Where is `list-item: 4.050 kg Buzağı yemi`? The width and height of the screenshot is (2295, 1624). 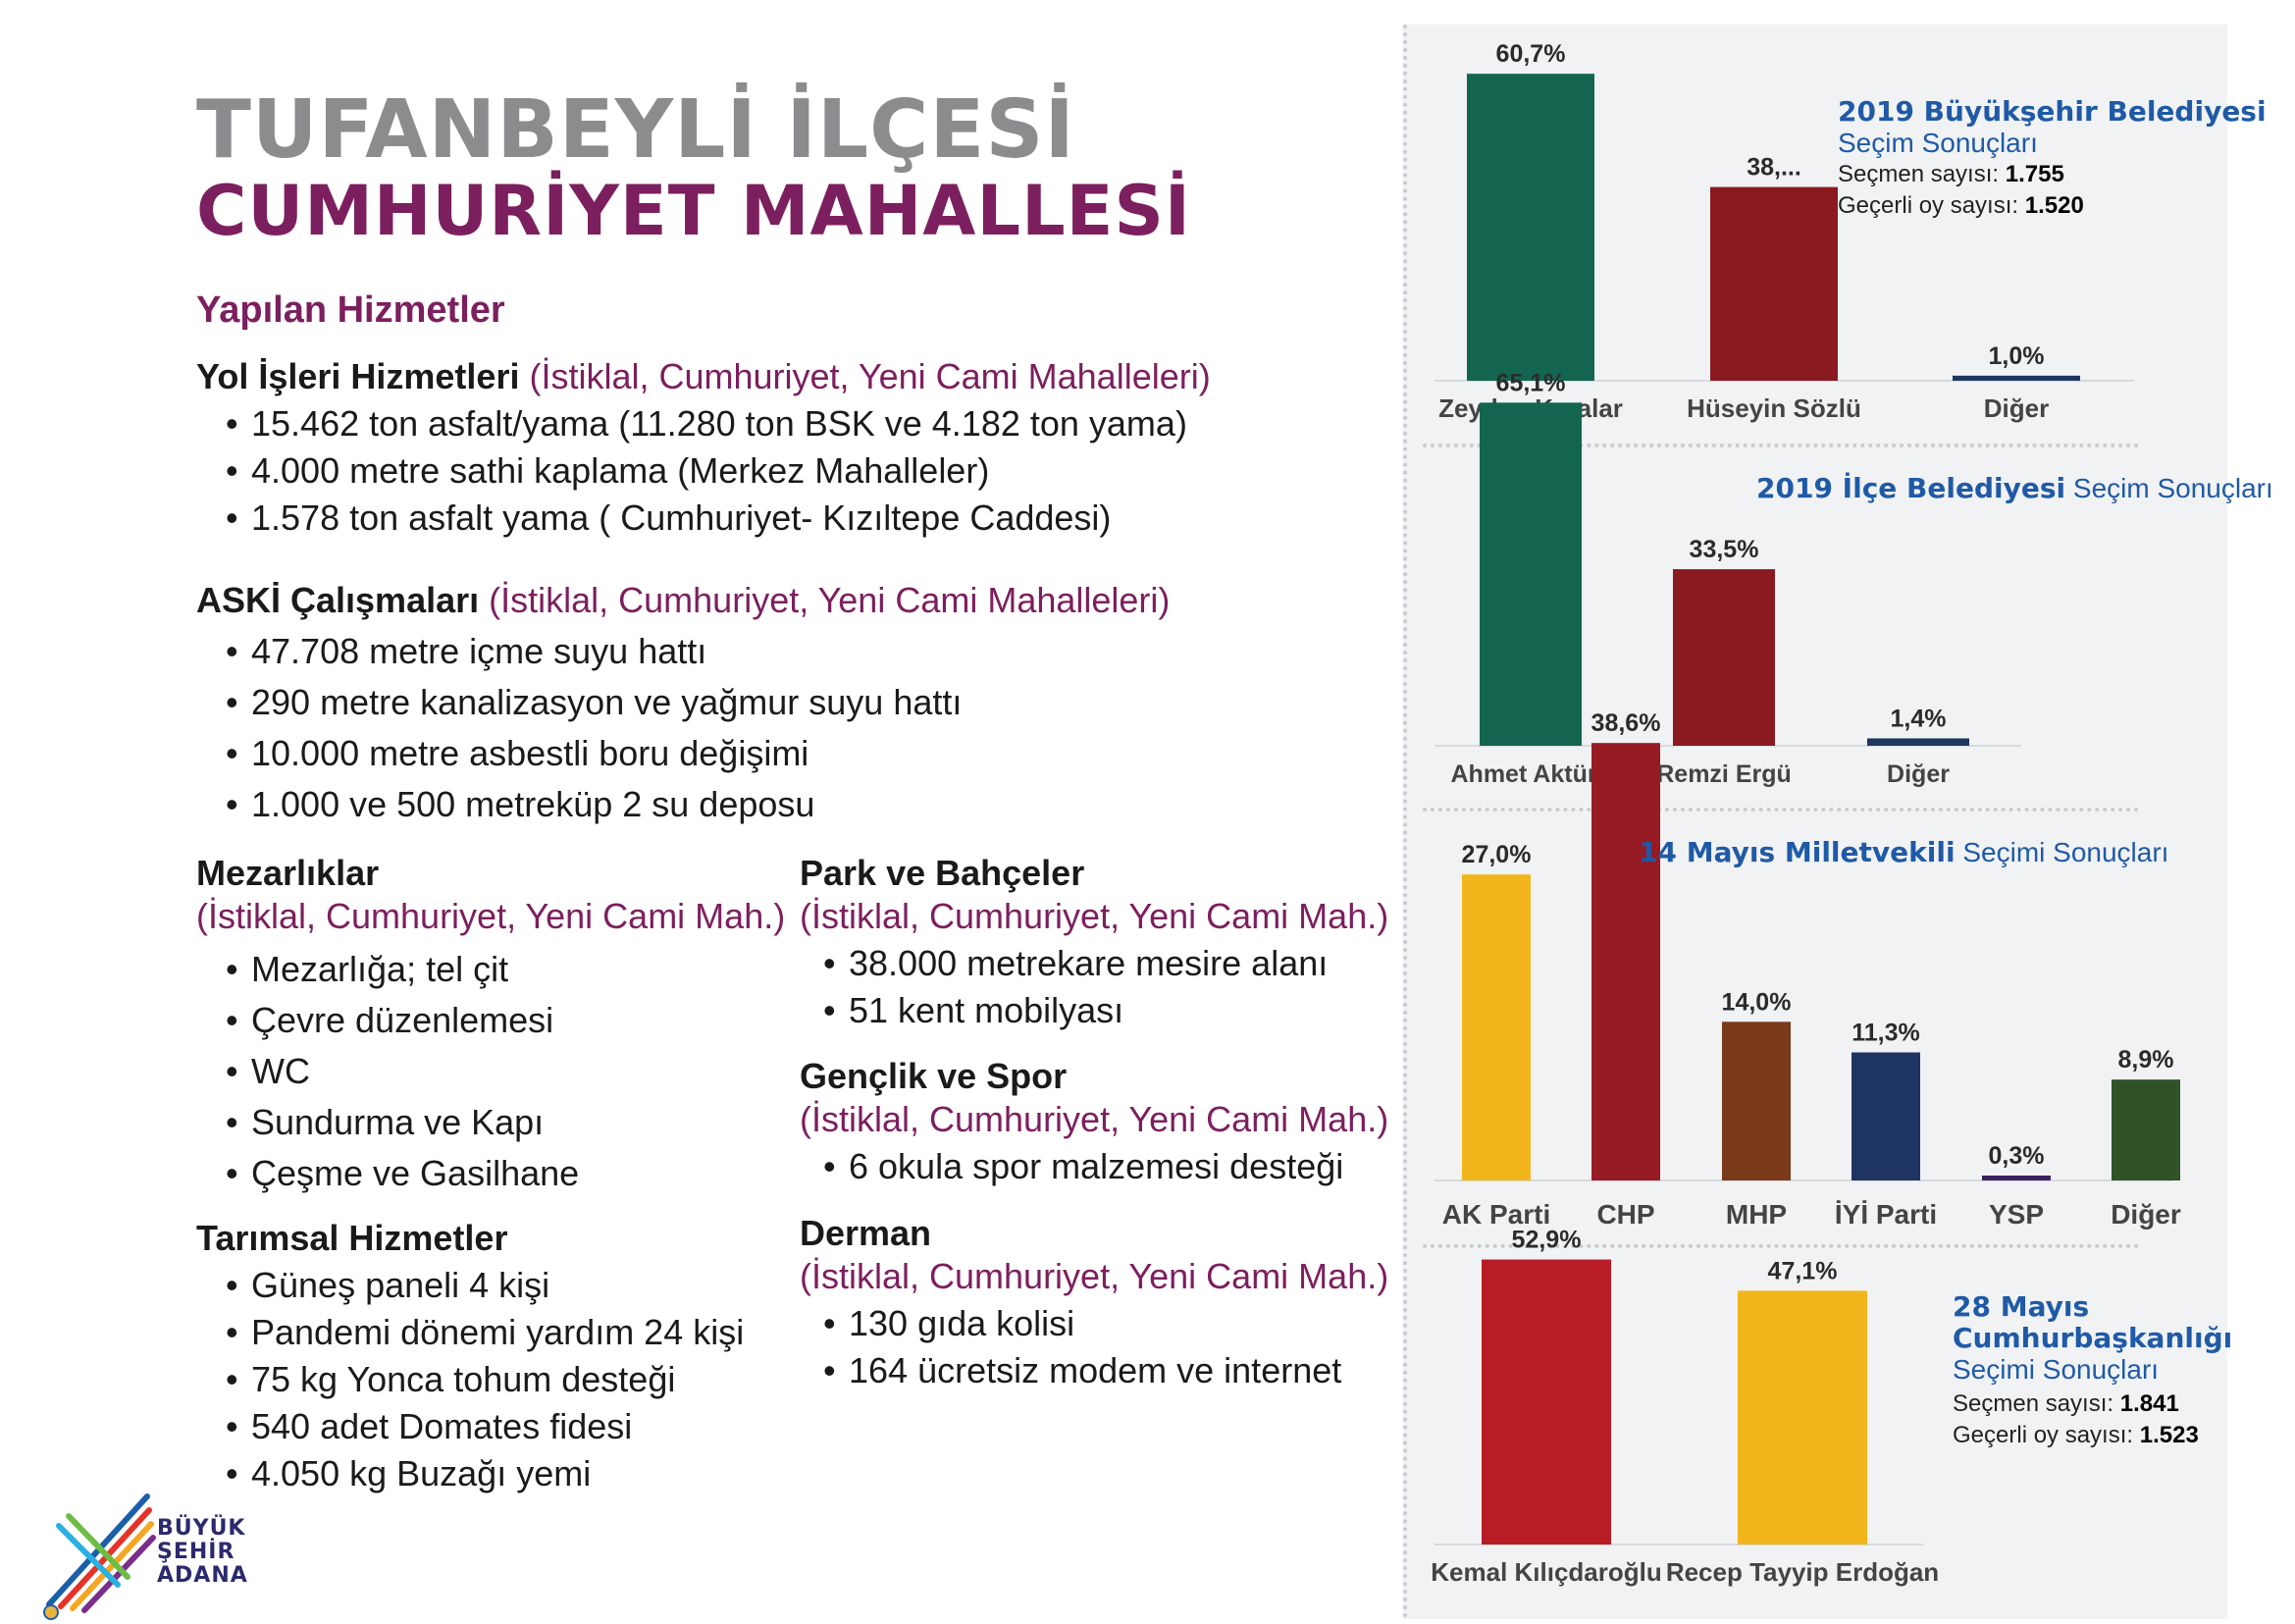 list-item: 4.050 kg Buzağı yemi is located at coordinates (485, 1473).